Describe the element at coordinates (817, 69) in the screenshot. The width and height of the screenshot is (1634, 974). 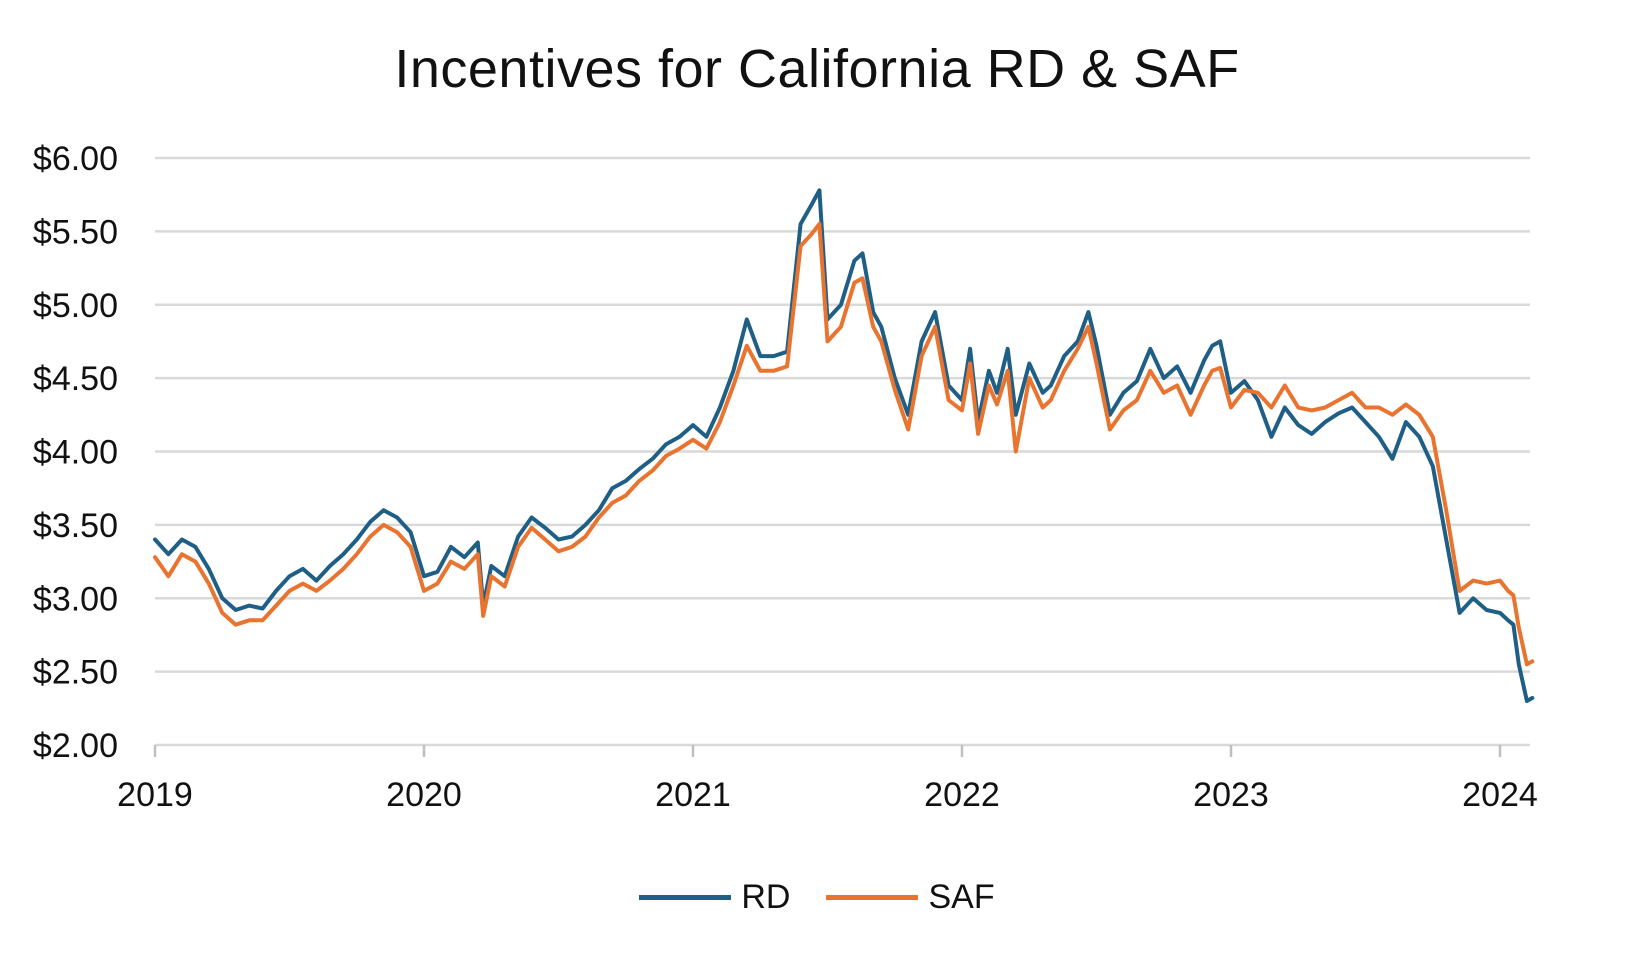
I see `chart-title: Incentives for California RD & SAF` at that location.